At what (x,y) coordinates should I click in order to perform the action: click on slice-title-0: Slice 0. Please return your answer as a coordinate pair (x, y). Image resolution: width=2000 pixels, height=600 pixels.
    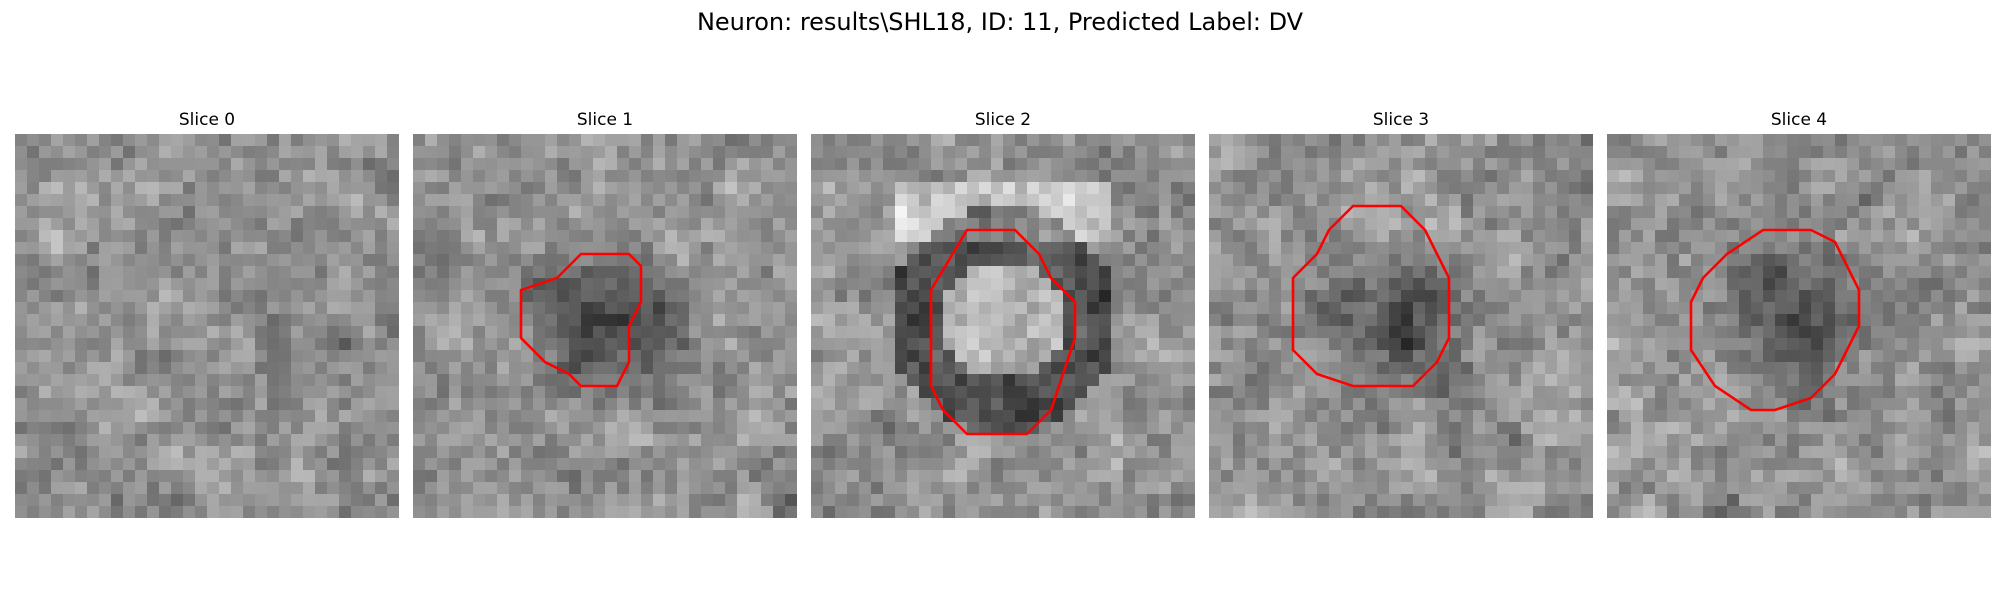
    Looking at the image, I should click on (207, 120).